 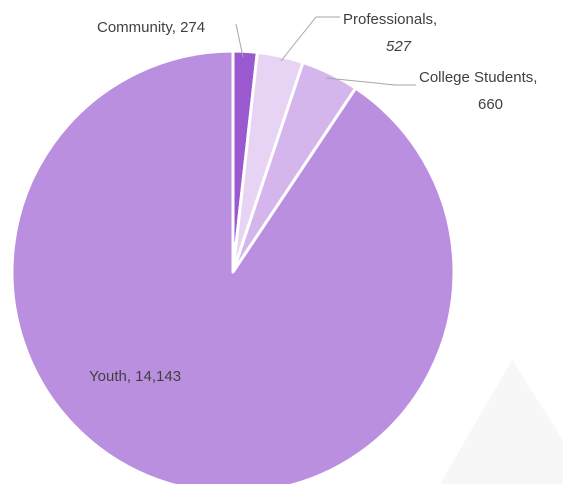 I want to click on data-label-professionals-value: 527, so click(x=399, y=46).